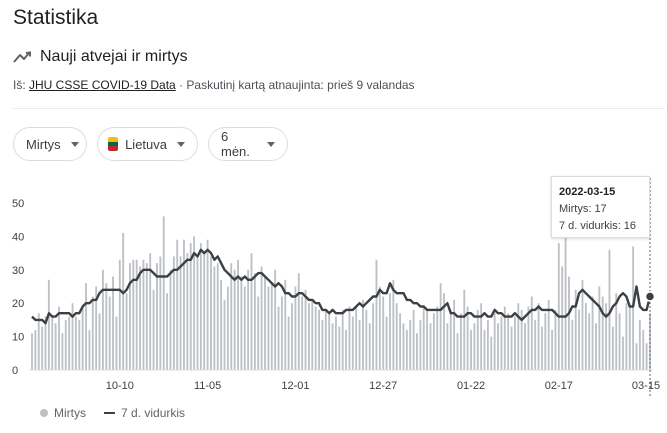  Describe the element at coordinates (44, 413) in the screenshot. I see `legend-bar-marker` at that location.